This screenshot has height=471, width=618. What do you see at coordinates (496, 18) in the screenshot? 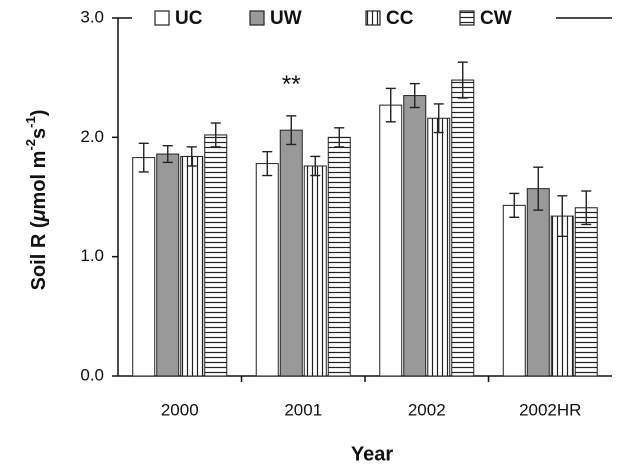
I see `legend-label: CW` at bounding box center [496, 18].